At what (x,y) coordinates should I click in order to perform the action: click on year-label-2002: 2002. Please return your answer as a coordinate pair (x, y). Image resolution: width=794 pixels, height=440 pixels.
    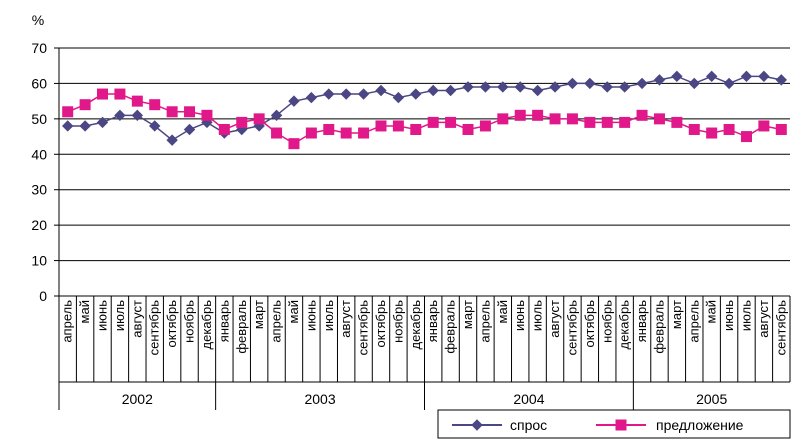
    Looking at the image, I should click on (137, 399).